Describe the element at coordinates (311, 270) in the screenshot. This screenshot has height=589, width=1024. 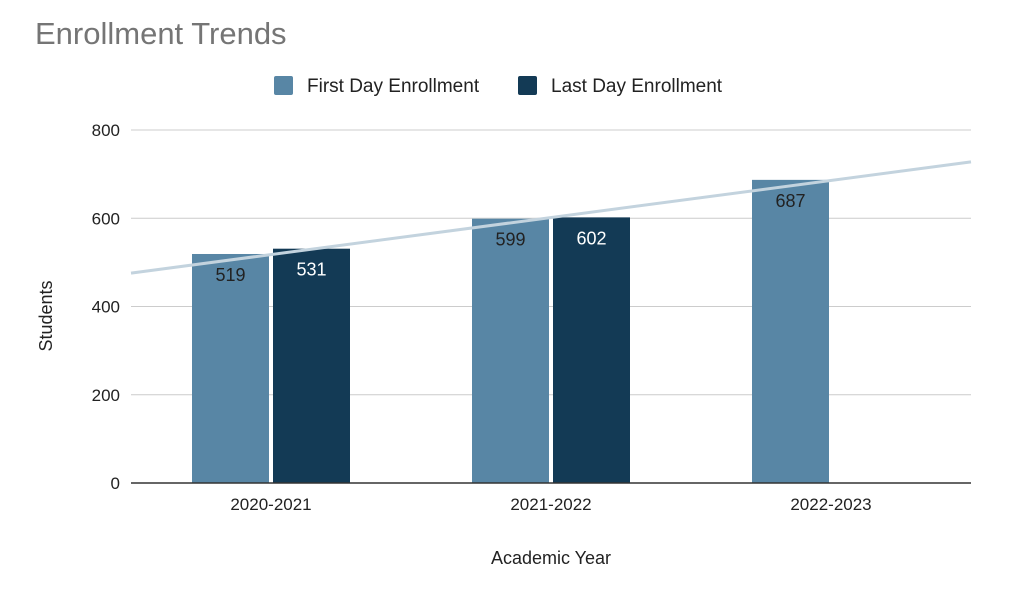
I see `data-label: 531` at that location.